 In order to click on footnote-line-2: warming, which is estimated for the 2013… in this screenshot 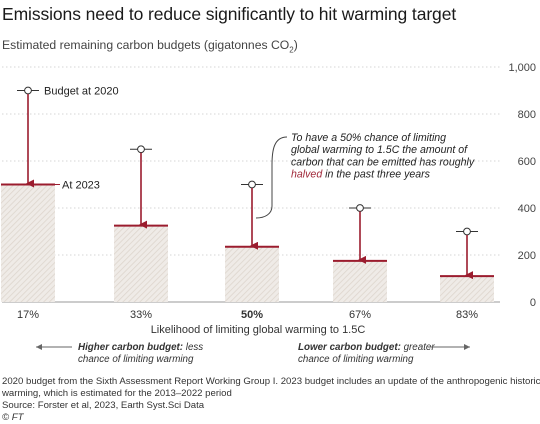, I will do `click(117, 393)`.